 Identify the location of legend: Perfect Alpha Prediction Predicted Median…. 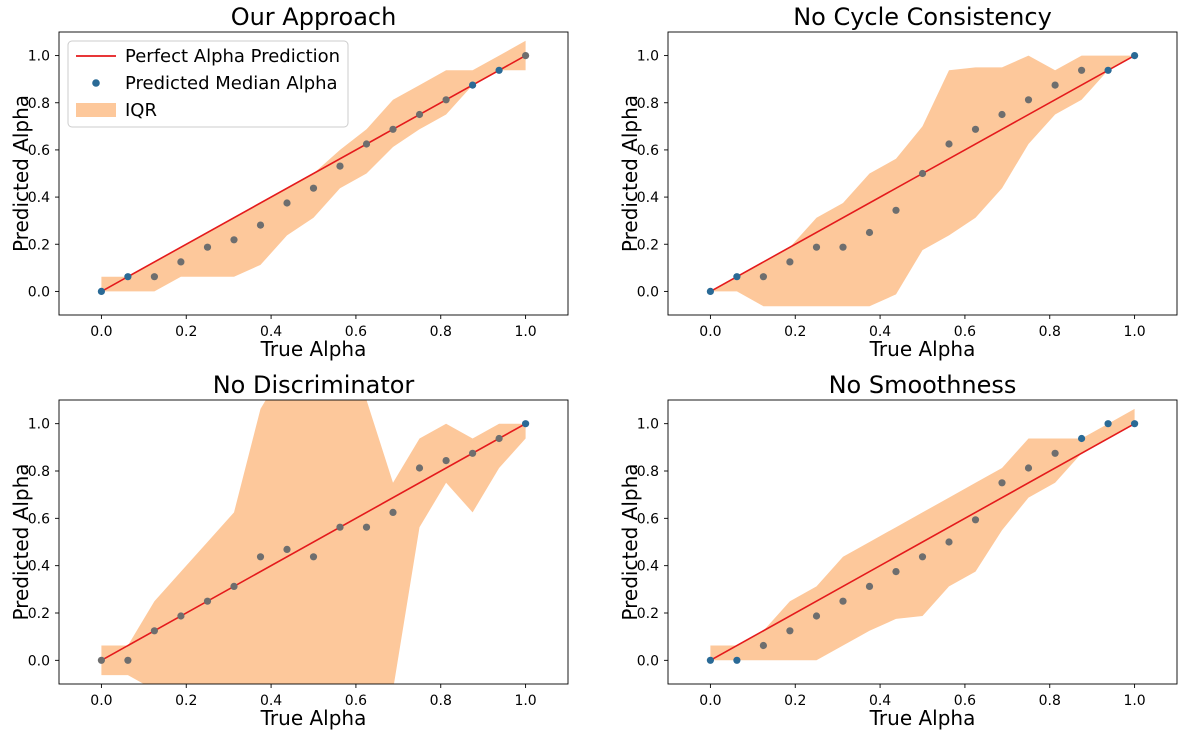
(208, 84).